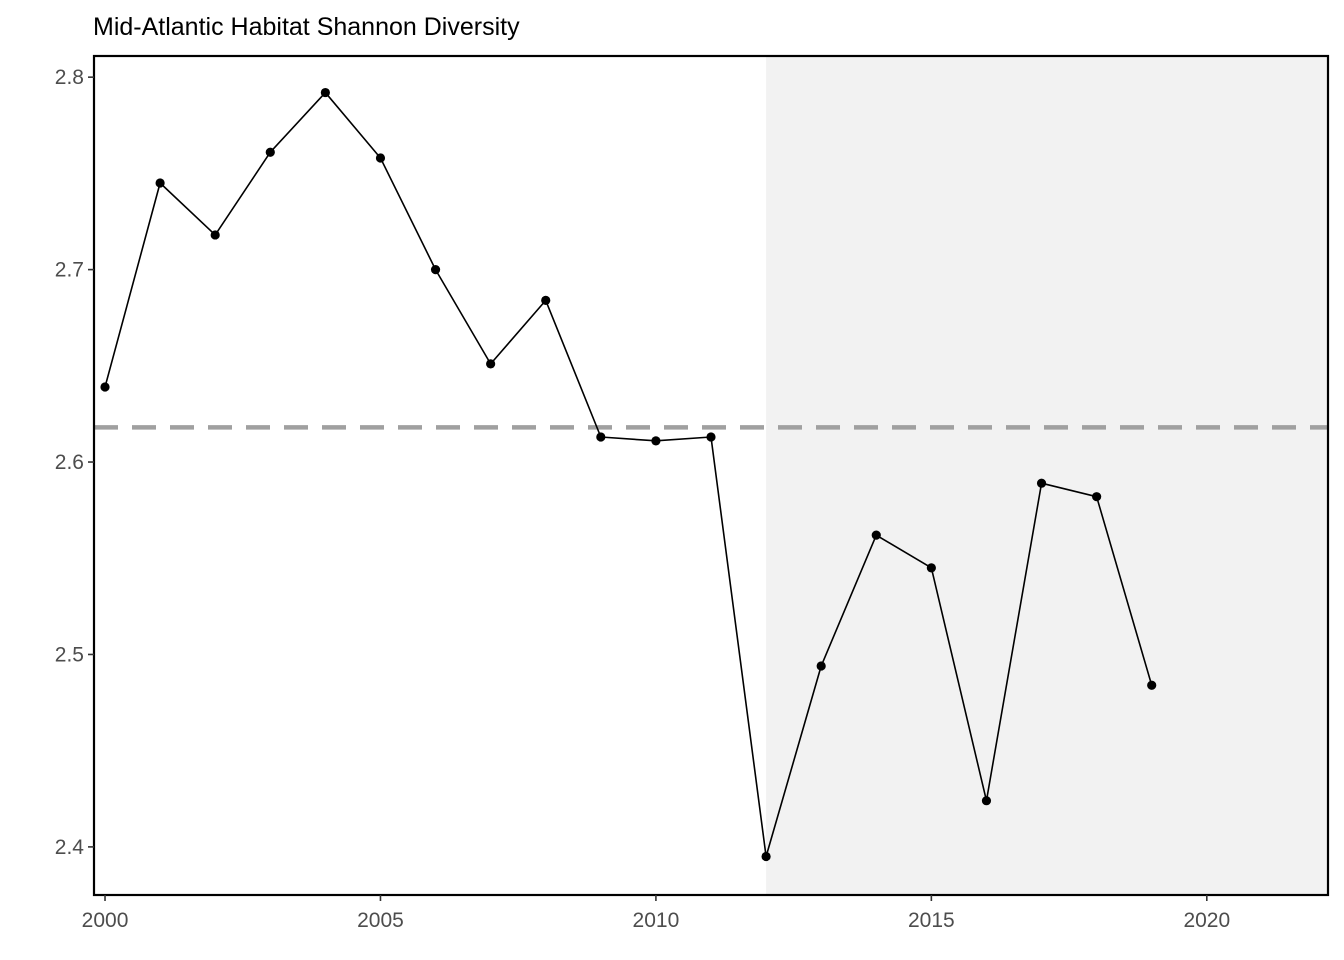 Image resolution: width=1344 pixels, height=960 pixels. Describe the element at coordinates (70, 847) in the screenshot. I see `y-tick-label: 2.4` at that location.